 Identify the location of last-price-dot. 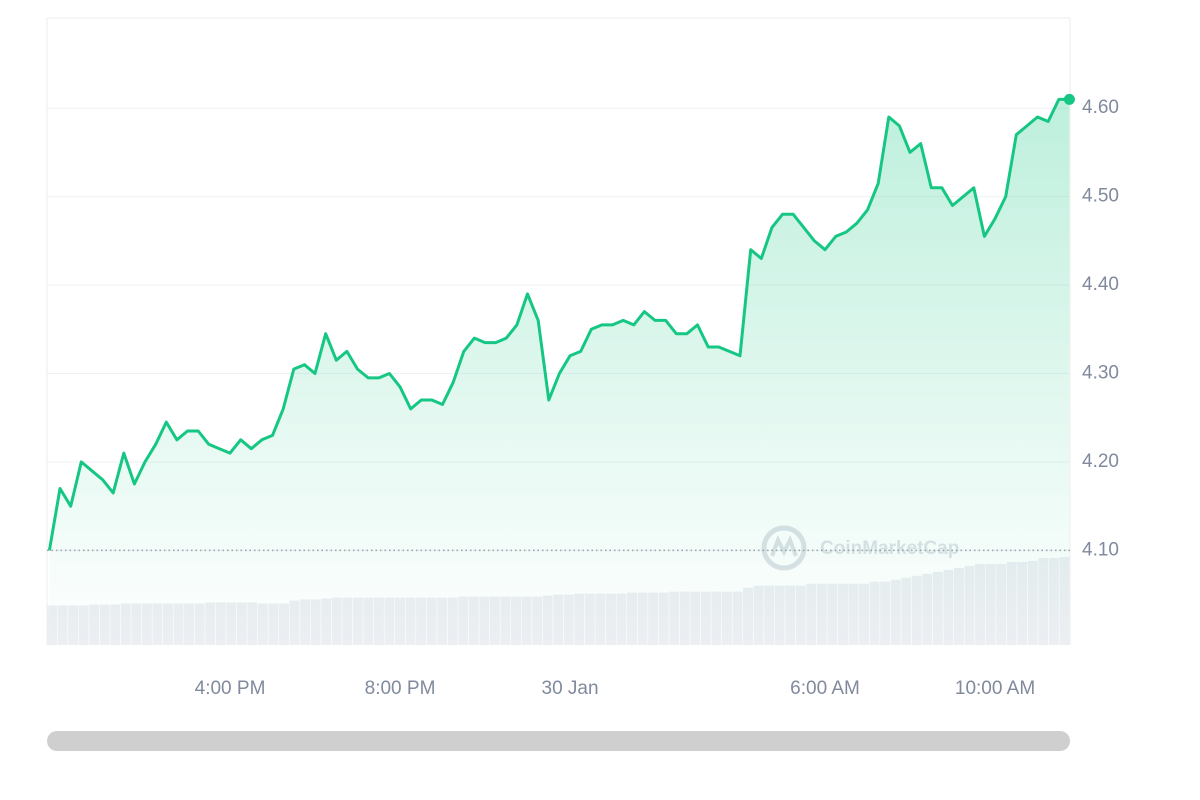
(1069, 99).